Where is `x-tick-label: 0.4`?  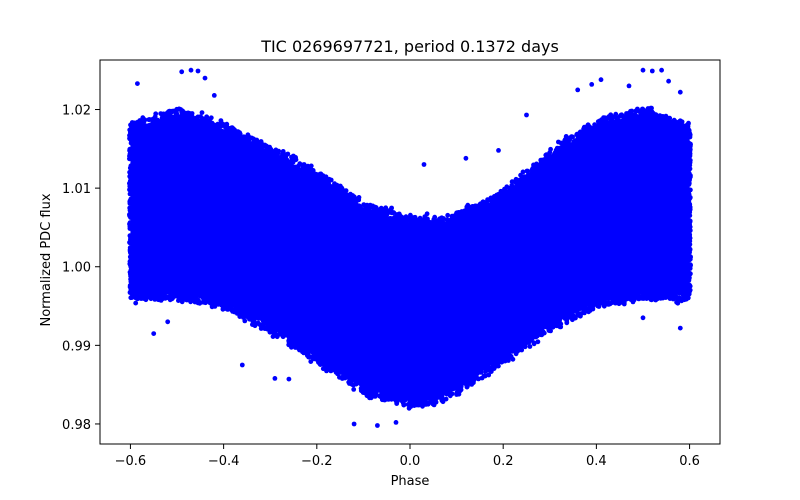 x-tick-label: 0.4 is located at coordinates (596, 461).